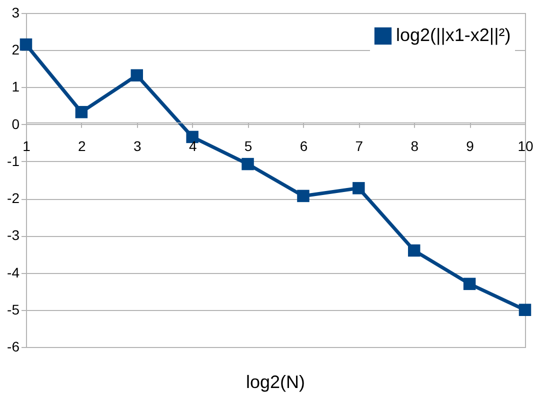 This screenshot has width=545, height=400. Describe the element at coordinates (137, 146) in the screenshot. I see `x-tick-label: 3` at that location.